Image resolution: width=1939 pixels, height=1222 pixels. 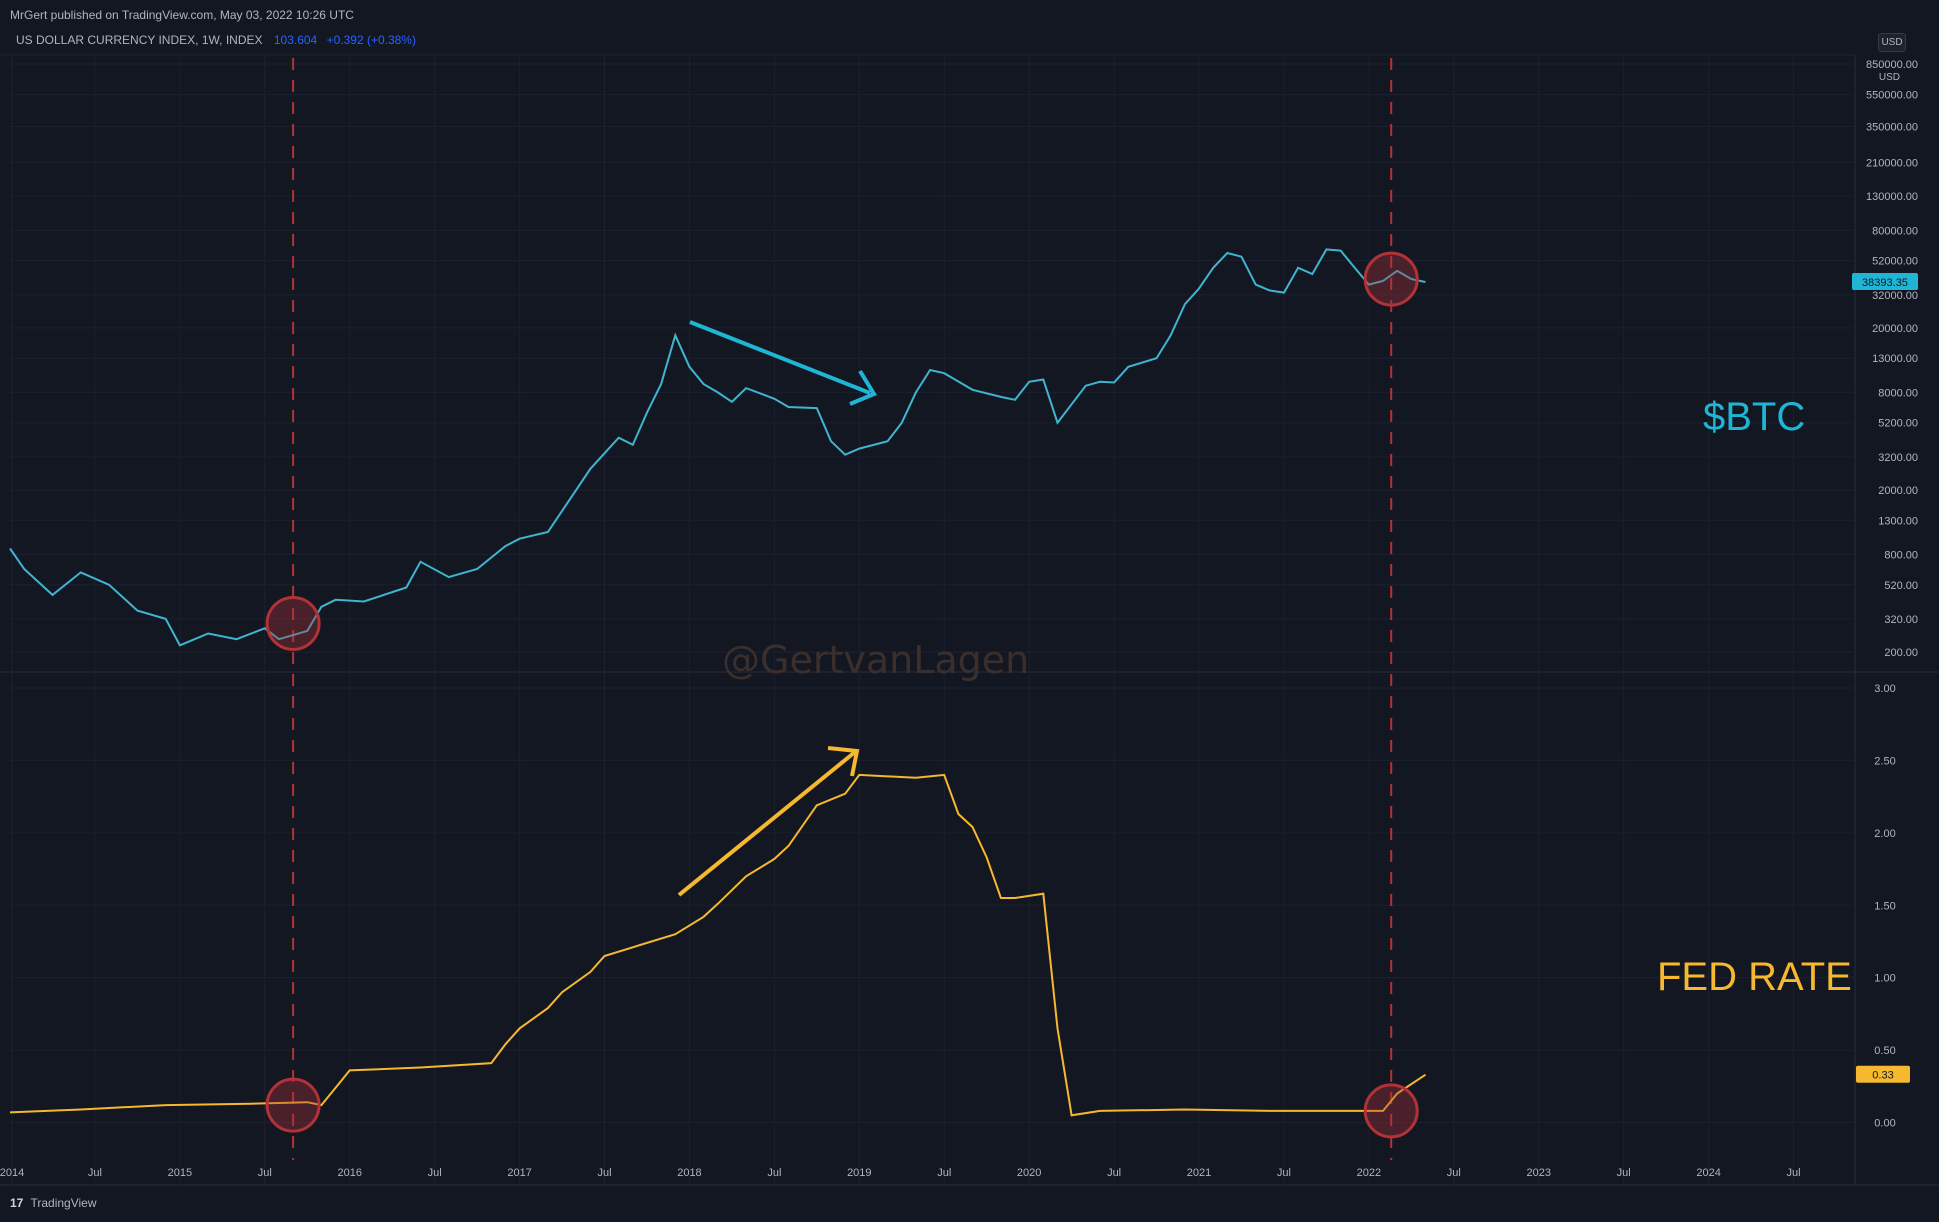 What do you see at coordinates (1892, 197) in the screenshot?
I see `btc-tick-label: 130000.00` at bounding box center [1892, 197].